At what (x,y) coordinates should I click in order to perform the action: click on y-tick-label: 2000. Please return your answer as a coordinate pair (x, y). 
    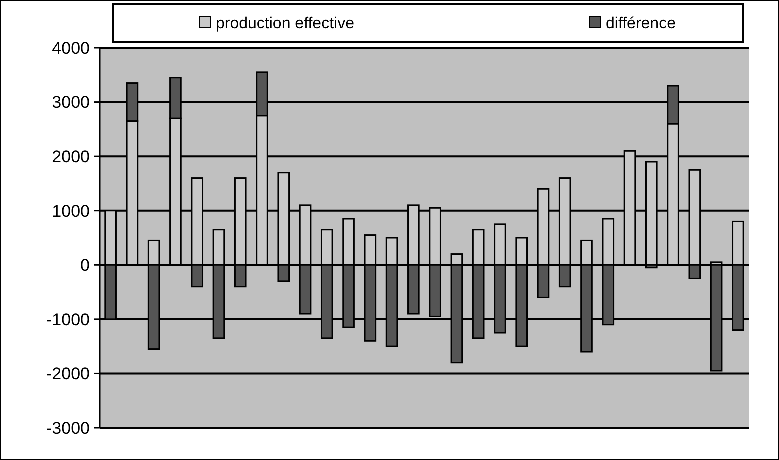
    Looking at the image, I should click on (71, 157).